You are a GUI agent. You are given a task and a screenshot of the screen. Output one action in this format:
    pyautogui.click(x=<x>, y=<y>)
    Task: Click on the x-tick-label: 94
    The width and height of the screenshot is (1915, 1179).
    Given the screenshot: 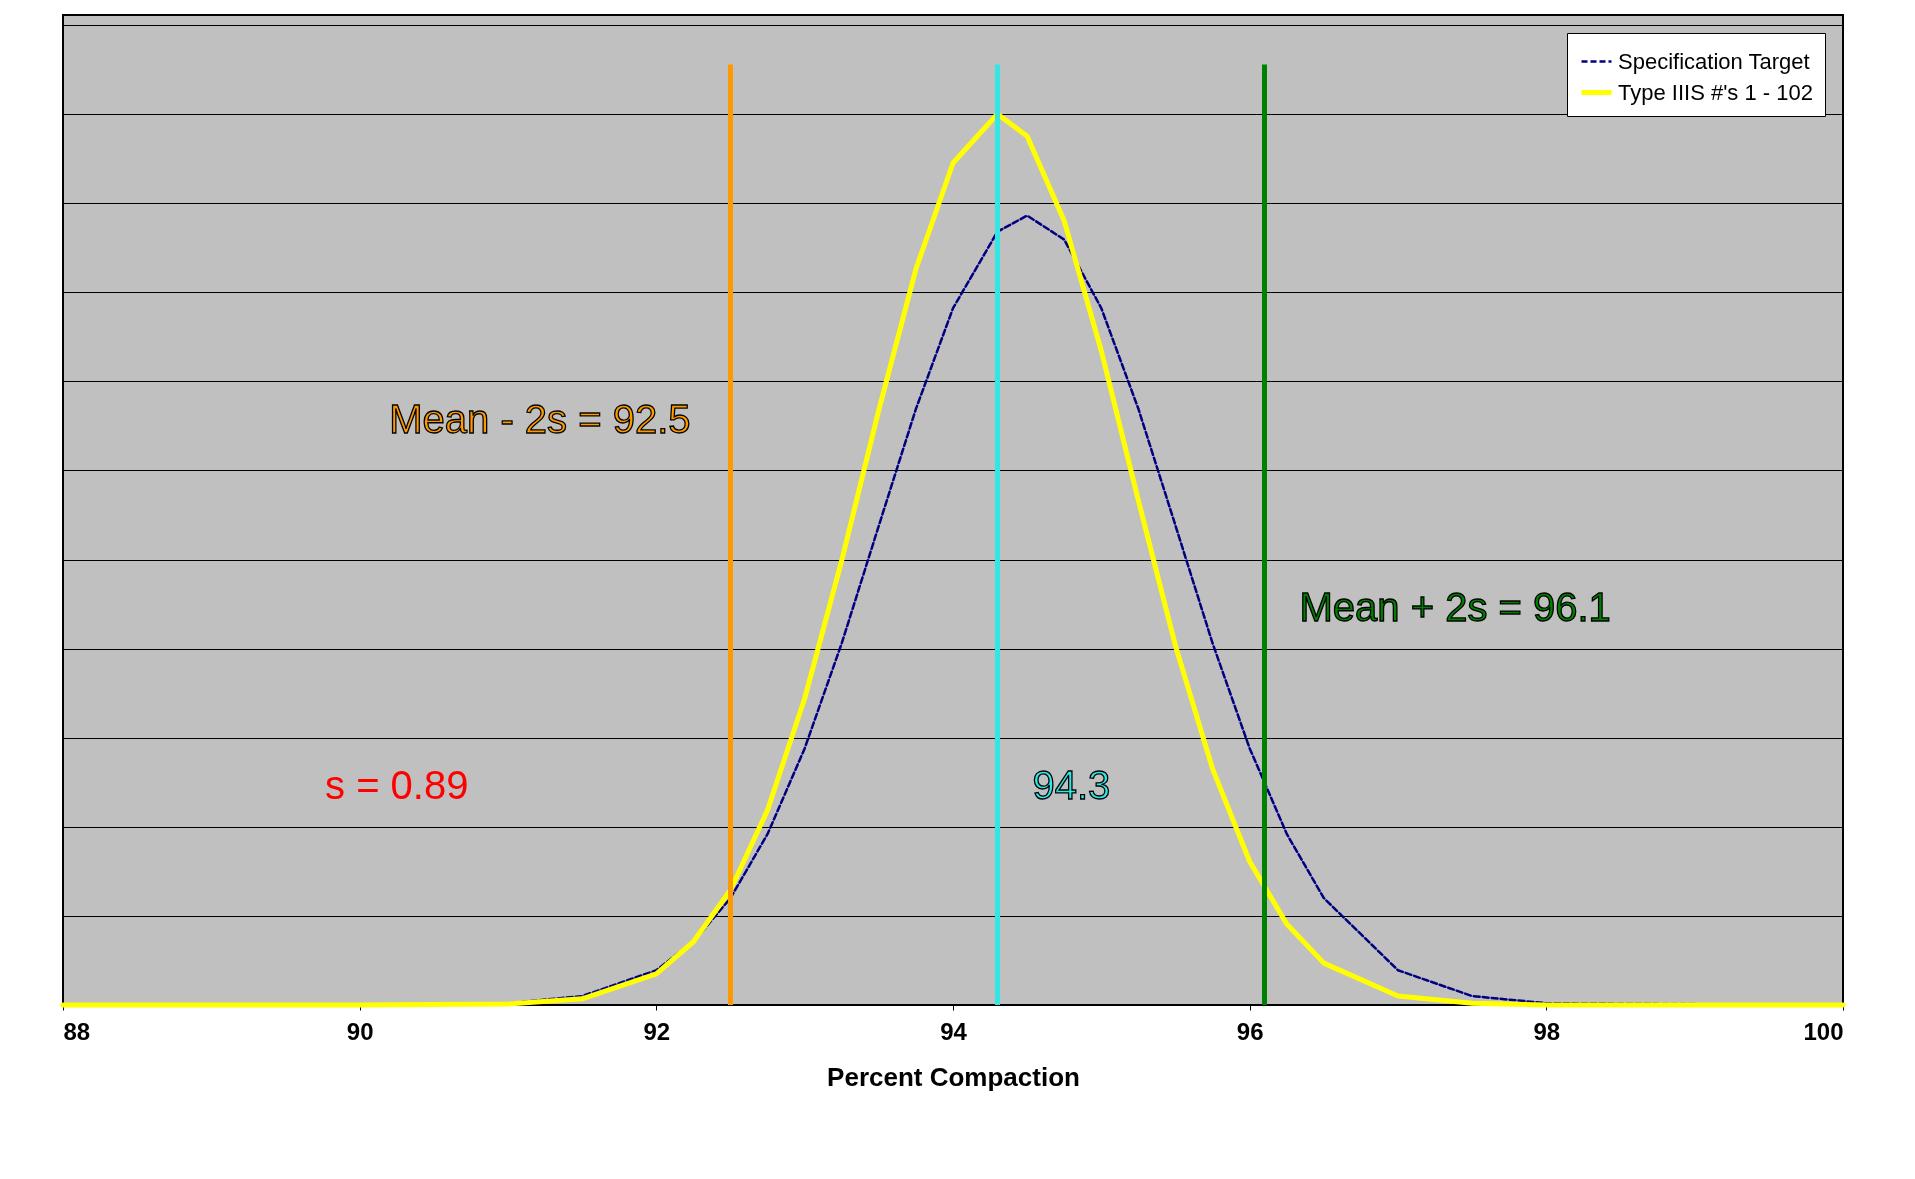 What is the action you would take?
    pyautogui.click(x=954, y=1031)
    